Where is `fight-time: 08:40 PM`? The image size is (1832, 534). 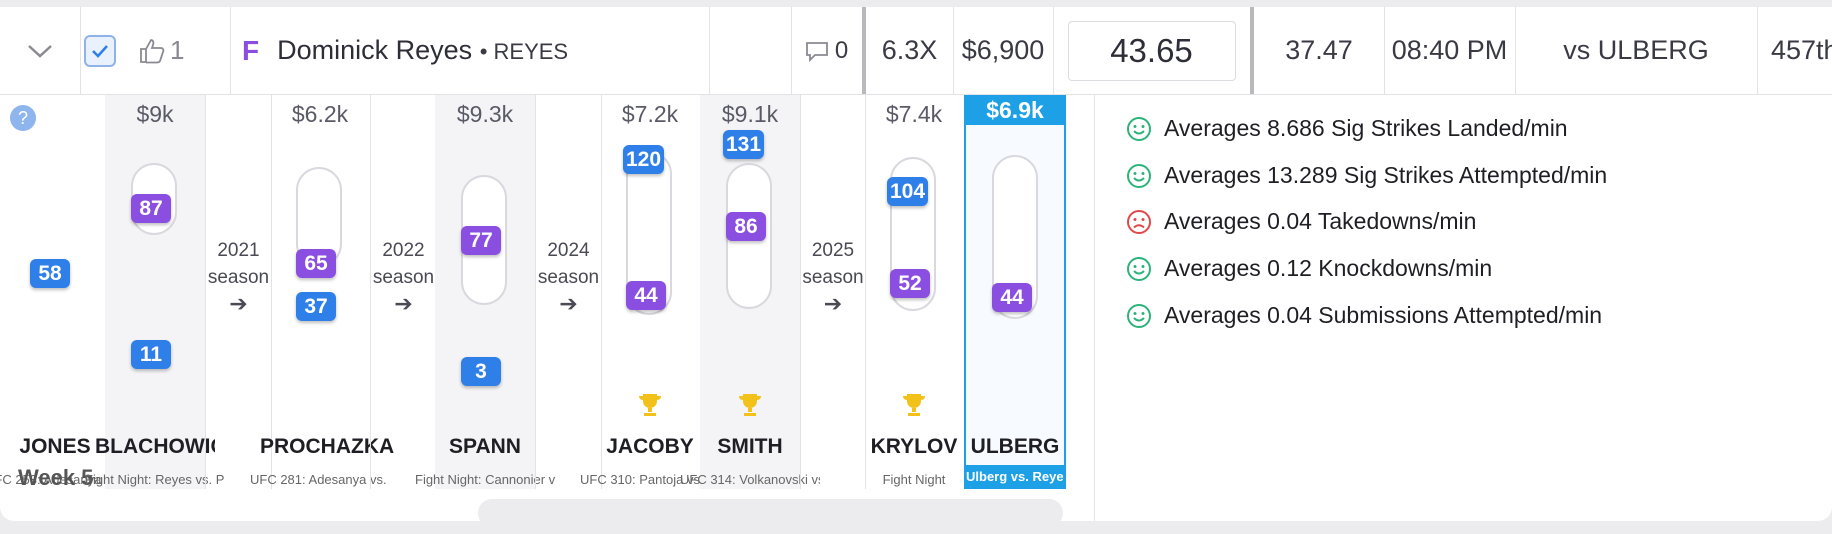
fight-time: 08:40 PM is located at coordinates (1450, 50).